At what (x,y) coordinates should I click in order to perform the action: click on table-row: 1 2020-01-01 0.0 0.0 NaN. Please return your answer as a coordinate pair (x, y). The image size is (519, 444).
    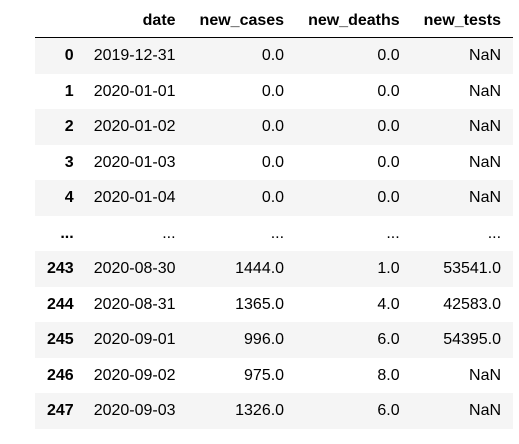
    Looking at the image, I should click on (274, 91).